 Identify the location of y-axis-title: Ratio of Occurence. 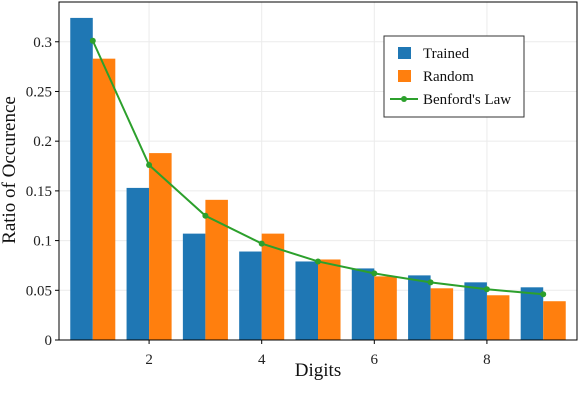
(10, 170).